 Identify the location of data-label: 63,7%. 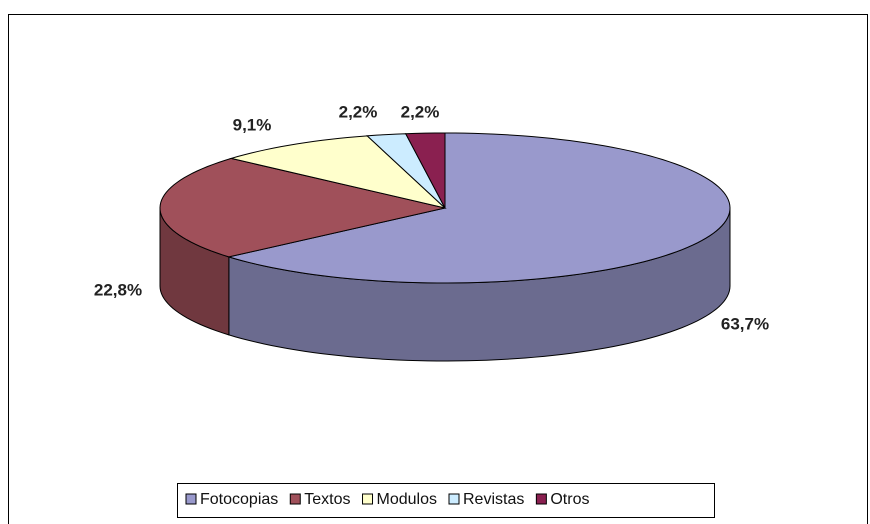
(745, 323).